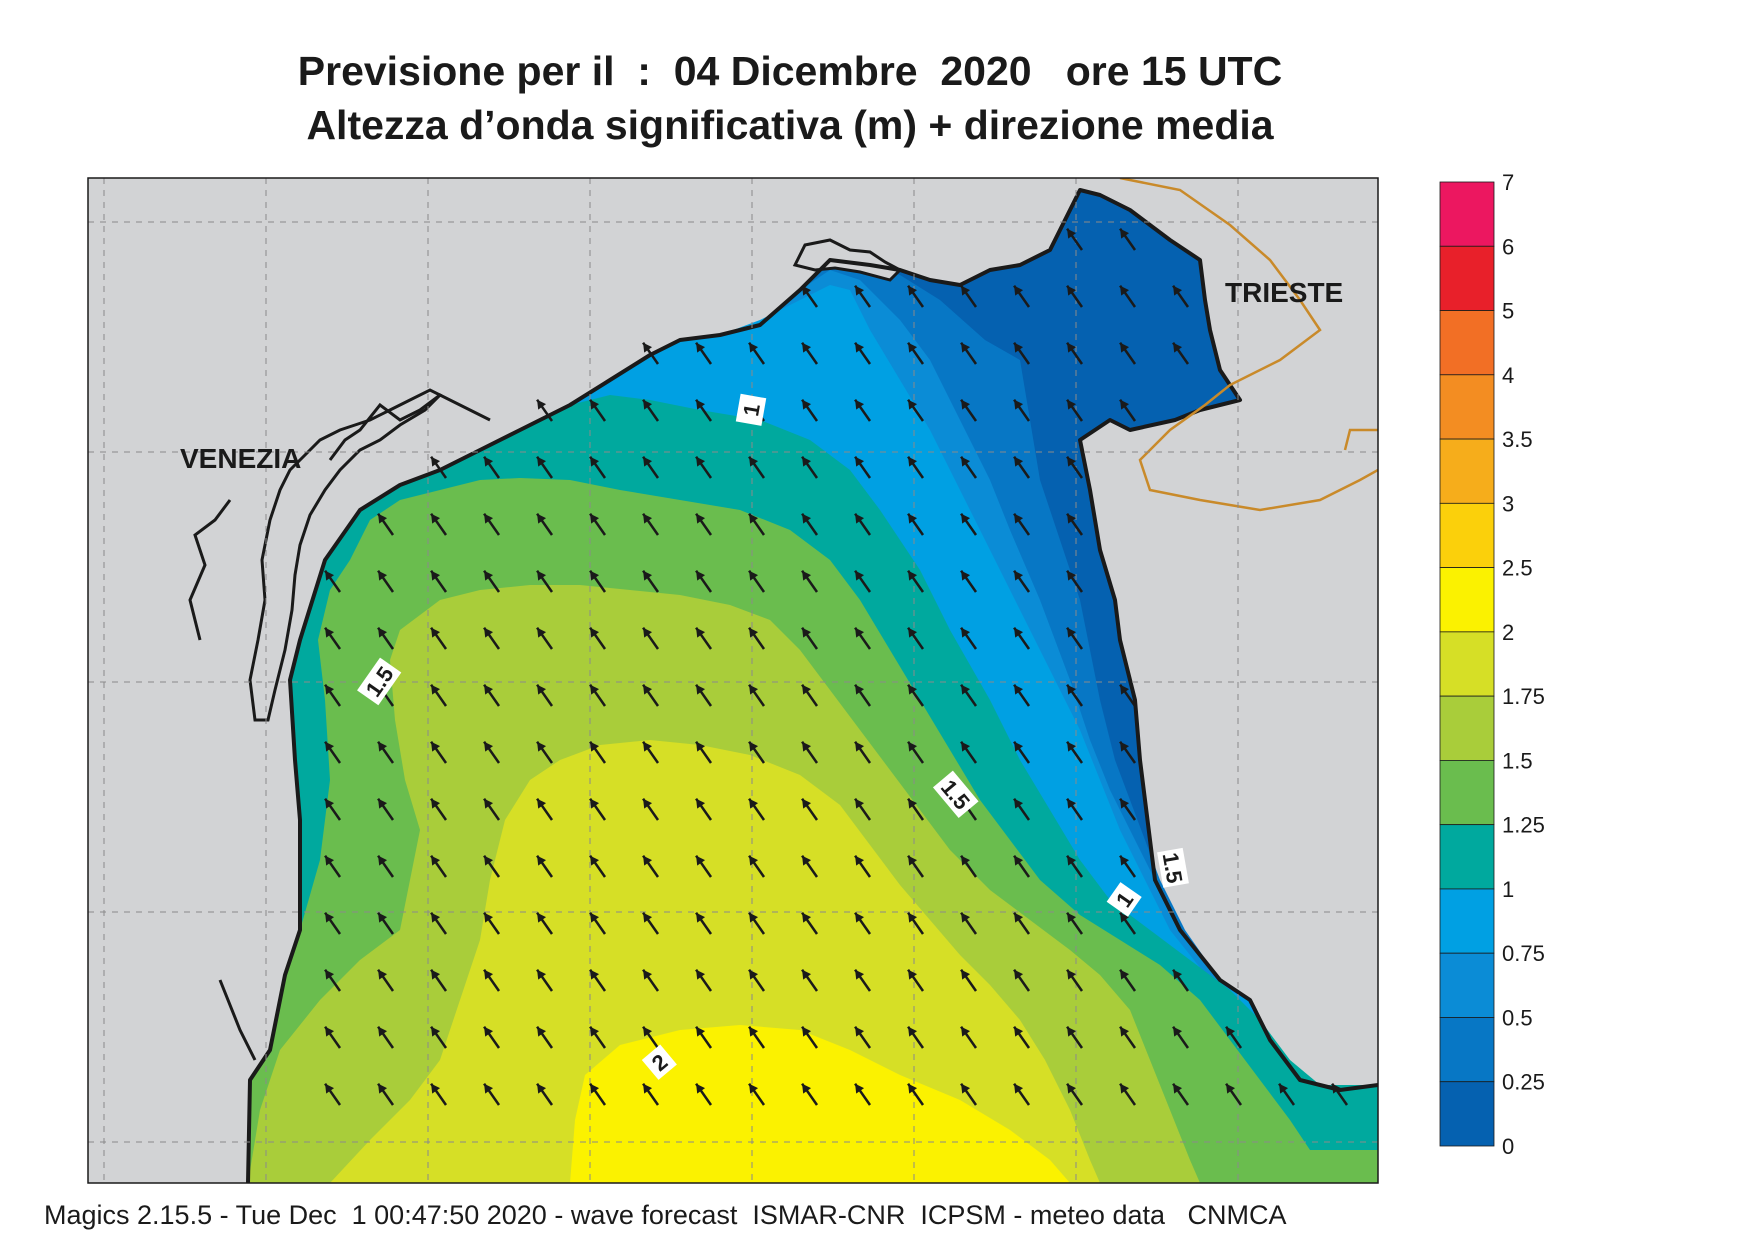  What do you see at coordinates (1523, 953) in the screenshot?
I see `colorbar-tick-label: 0.75` at bounding box center [1523, 953].